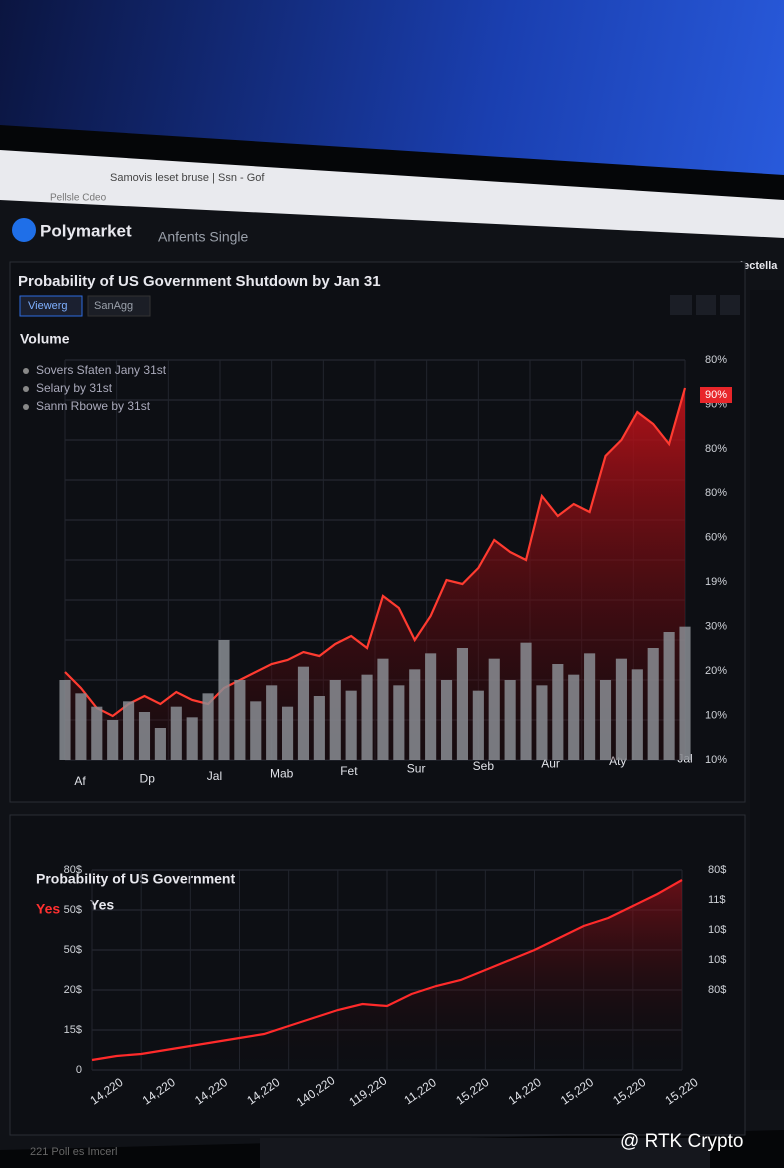 This screenshot has height=1168, width=784. What do you see at coordinates (45, 339) in the screenshot?
I see `volume-label: Volume` at bounding box center [45, 339].